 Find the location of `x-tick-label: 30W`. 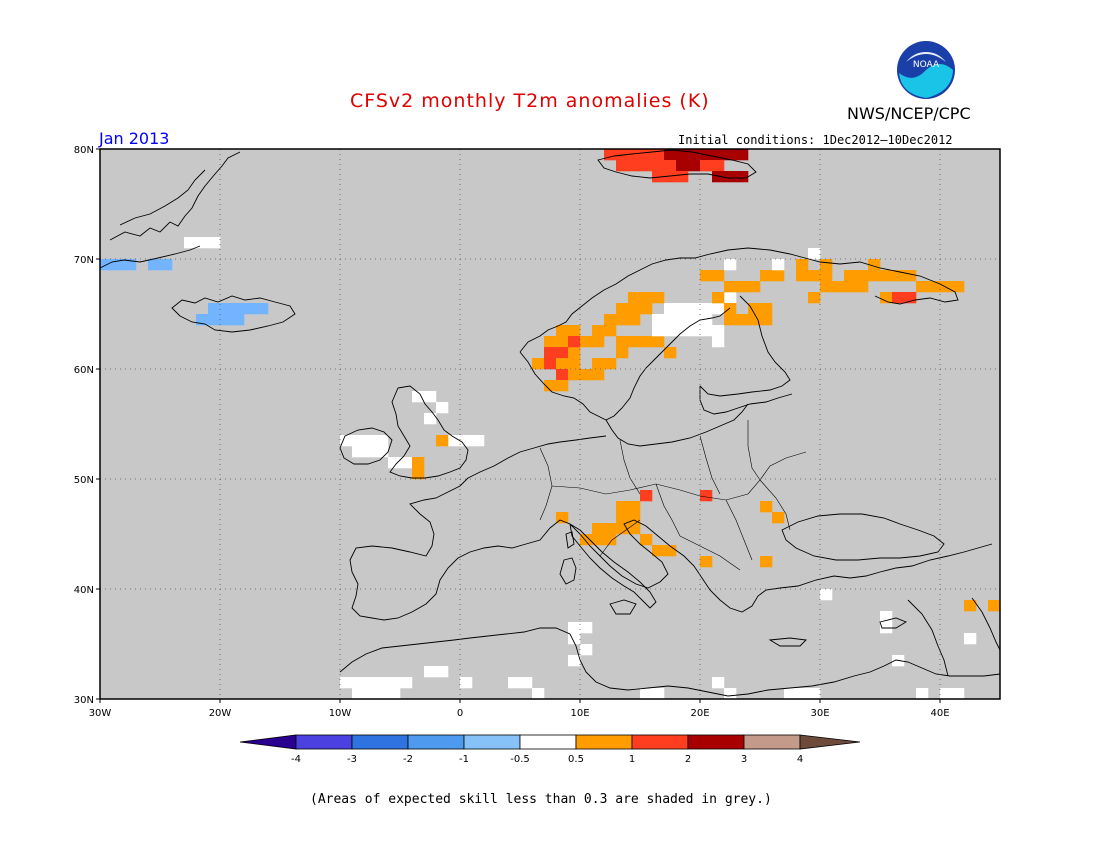

x-tick-label: 30W is located at coordinates (100, 713).